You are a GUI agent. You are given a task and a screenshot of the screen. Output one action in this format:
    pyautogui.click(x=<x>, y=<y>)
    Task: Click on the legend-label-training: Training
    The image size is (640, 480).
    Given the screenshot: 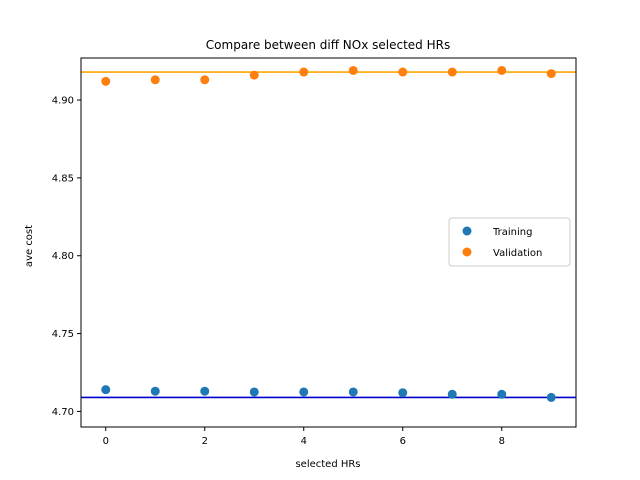 What is the action you would take?
    pyautogui.click(x=512, y=232)
    